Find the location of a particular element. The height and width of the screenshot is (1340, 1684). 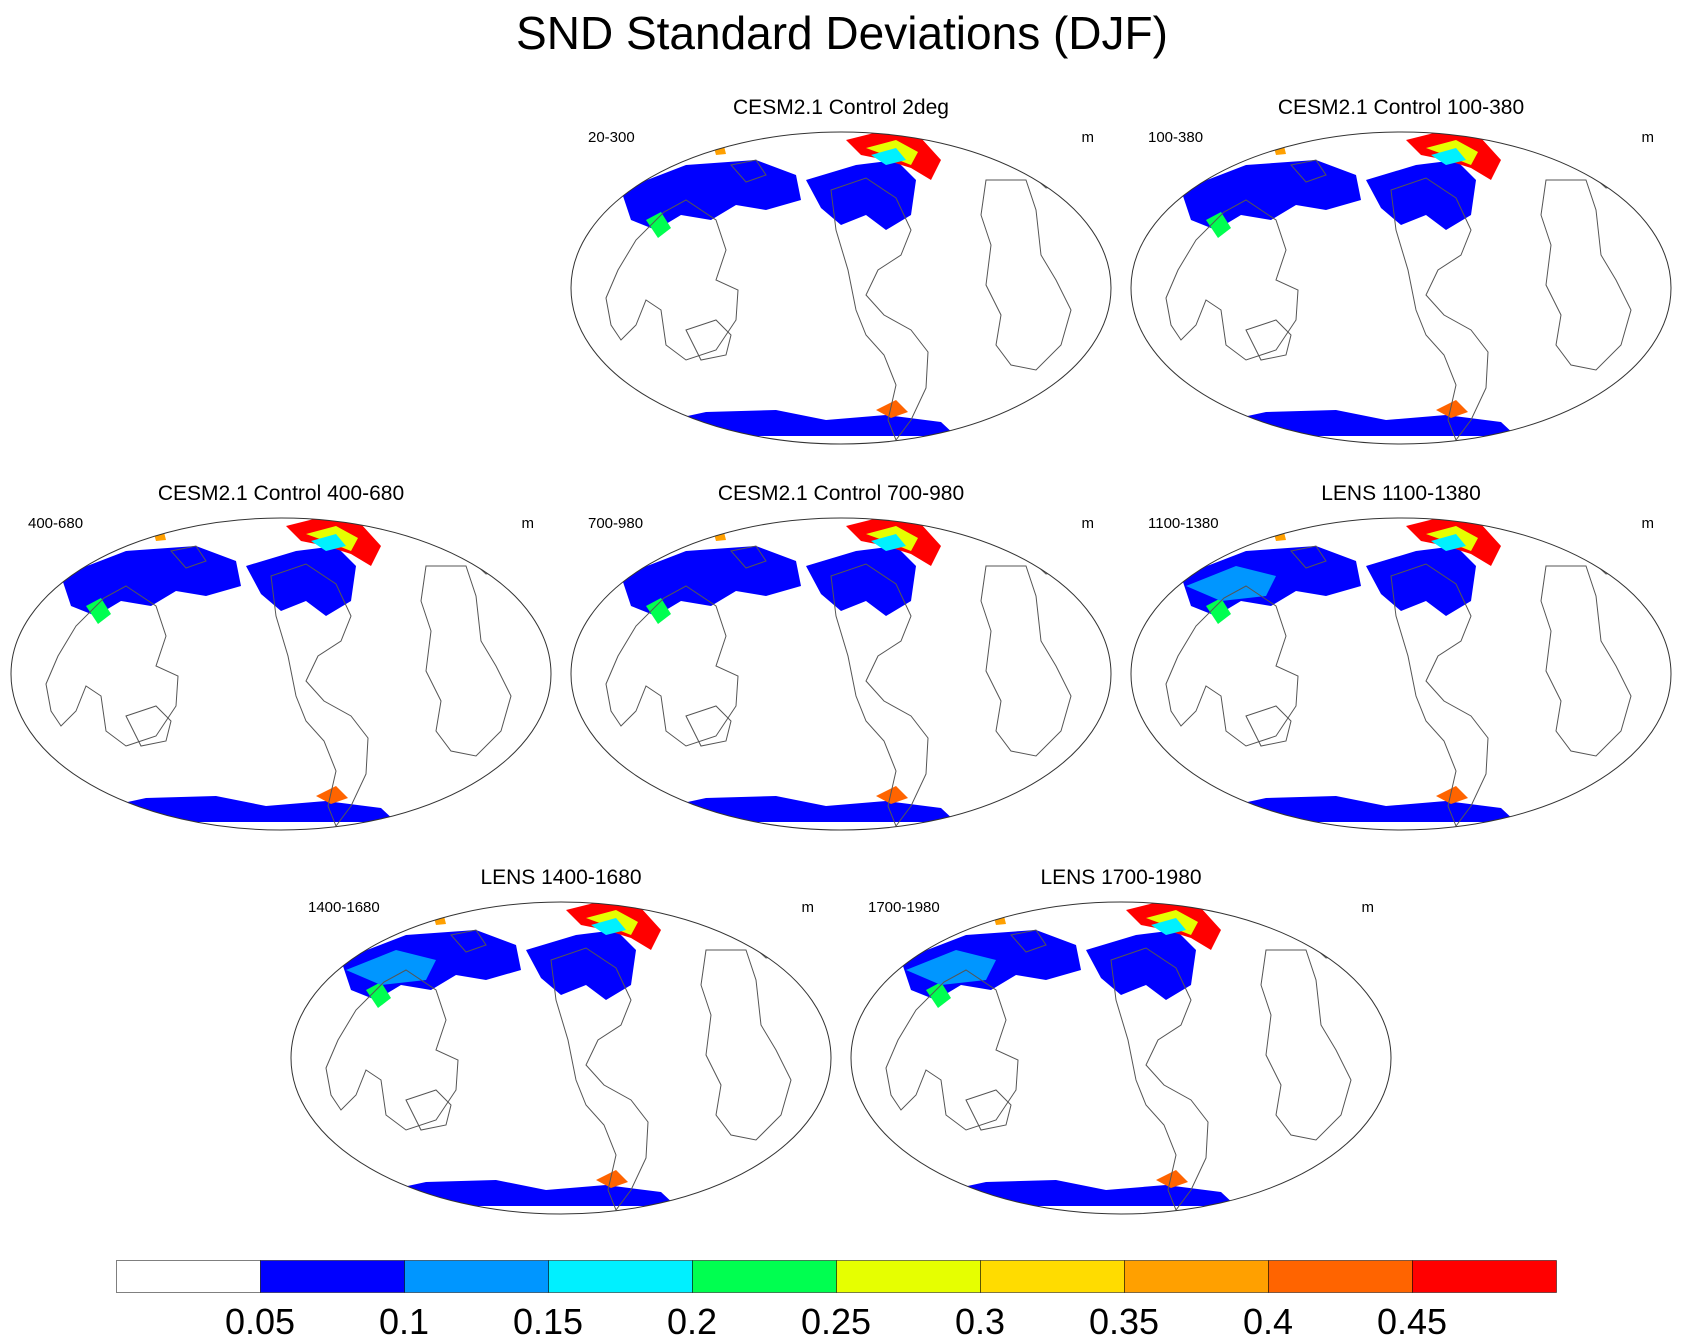

colorbar-tick-label: 0.25 is located at coordinates (836, 1320).